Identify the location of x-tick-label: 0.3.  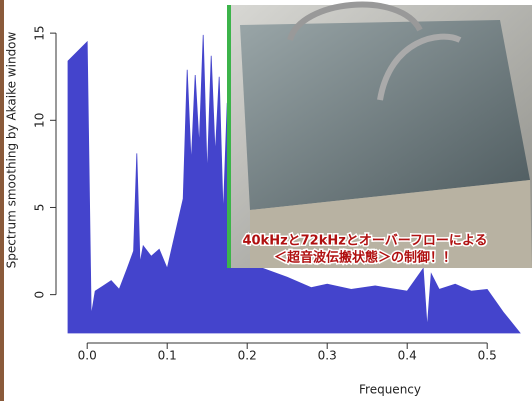
(327, 356).